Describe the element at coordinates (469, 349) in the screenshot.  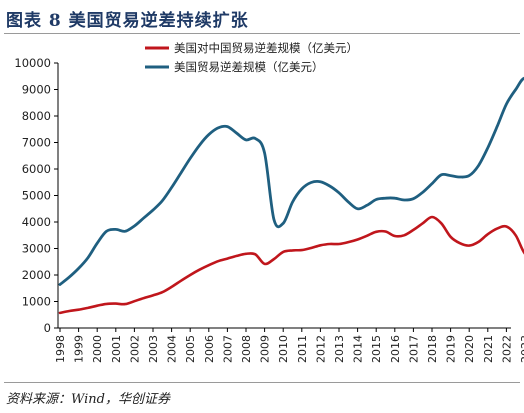
I see `x-tick-label: 2020` at that location.